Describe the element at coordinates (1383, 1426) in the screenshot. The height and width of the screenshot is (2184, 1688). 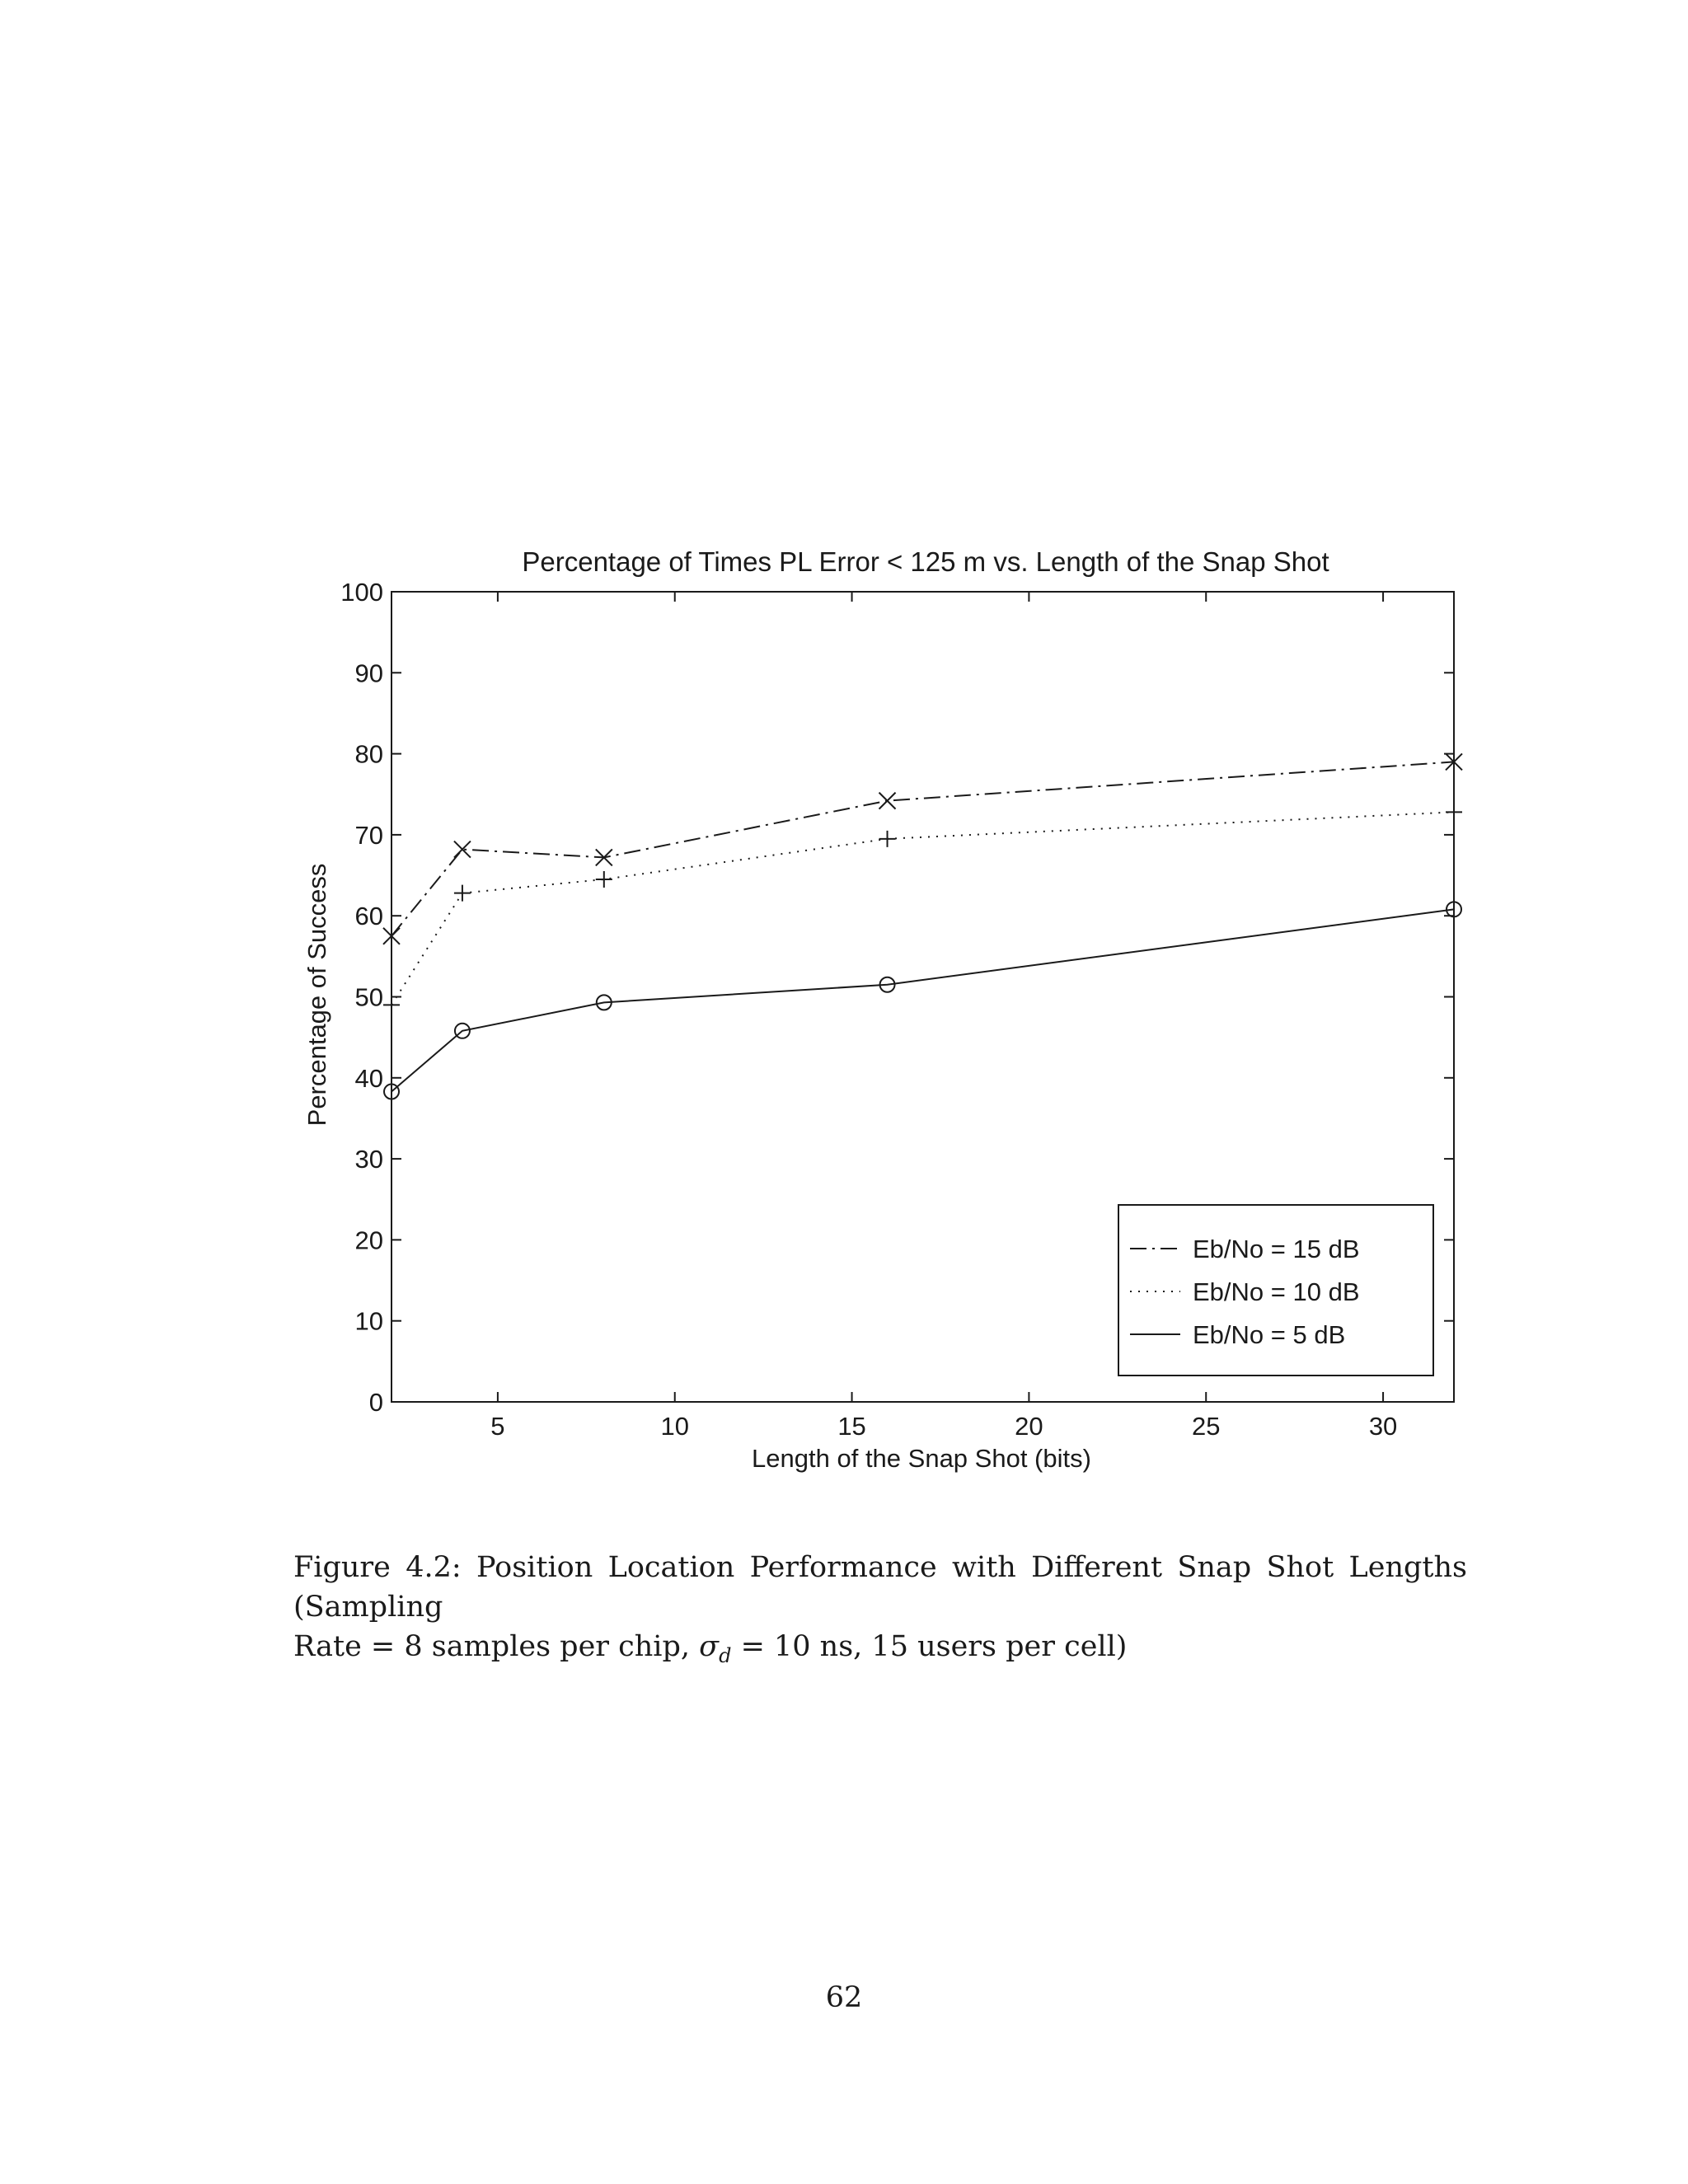
I see `x-tick-label: 30` at that location.